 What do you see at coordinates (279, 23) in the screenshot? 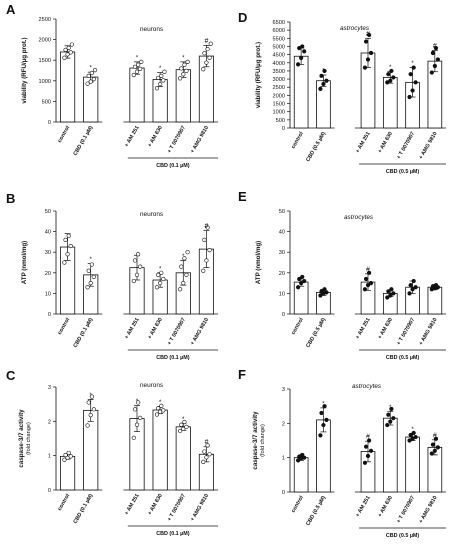
I see `y-tick-label: 6500` at bounding box center [279, 23].